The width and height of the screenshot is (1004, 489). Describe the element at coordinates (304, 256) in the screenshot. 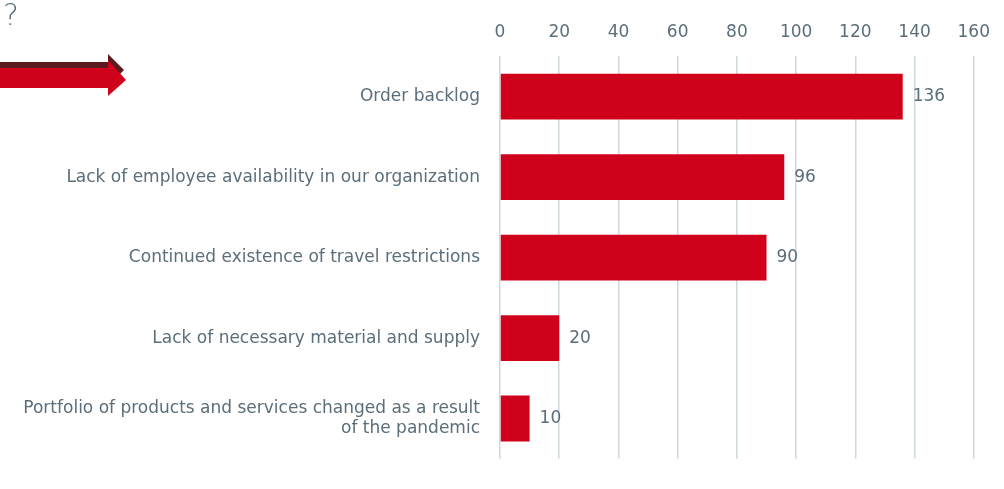

I see `y-tick-label: Continued existence of travel restrictions` at that location.